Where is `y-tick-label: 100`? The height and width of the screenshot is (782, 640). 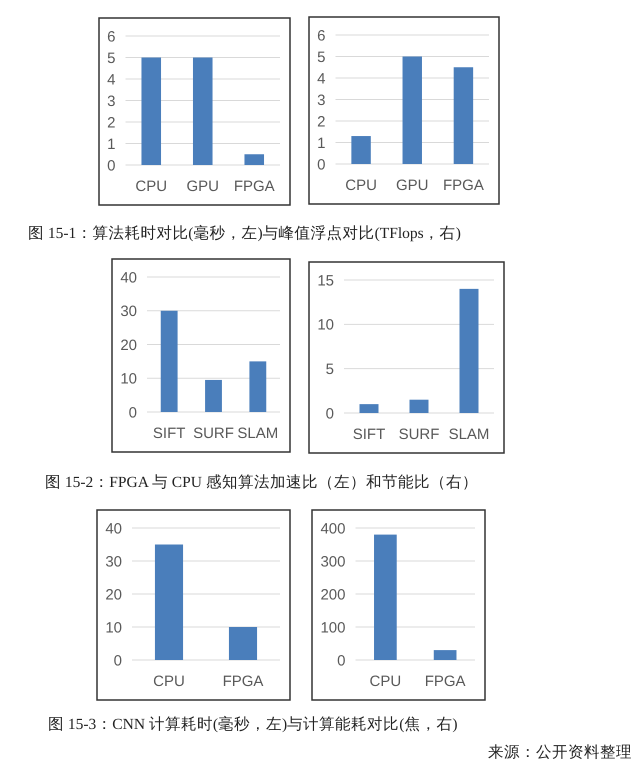
y-tick-label: 100 is located at coordinates (333, 627).